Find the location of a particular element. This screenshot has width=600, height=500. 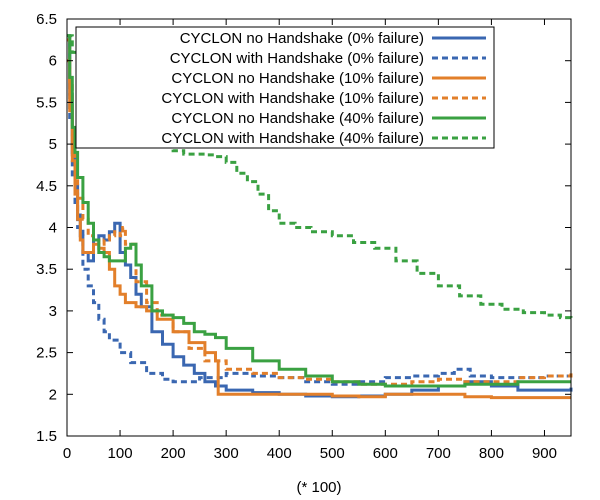

y-tick-label: 4.5 is located at coordinates (46, 186).